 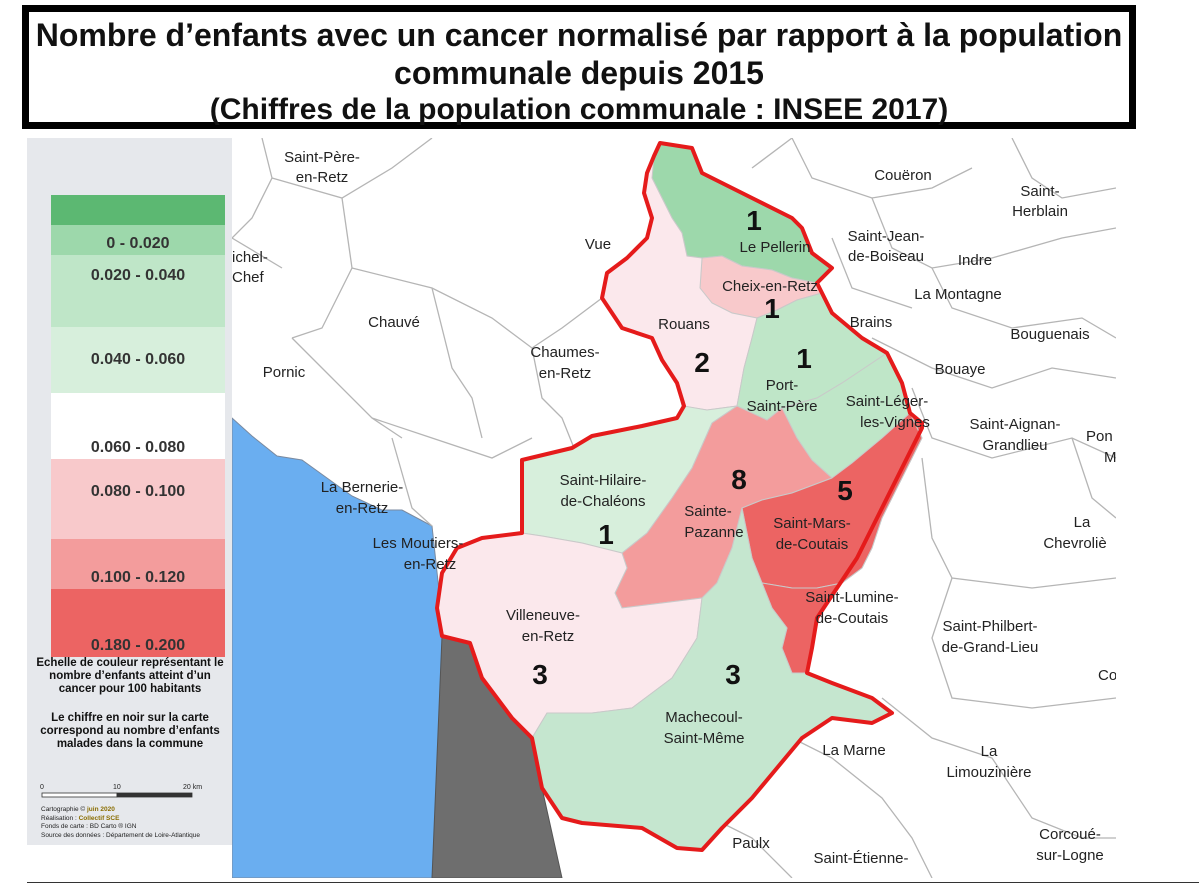 I want to click on scale-tick-0: 0, so click(x=42, y=787).